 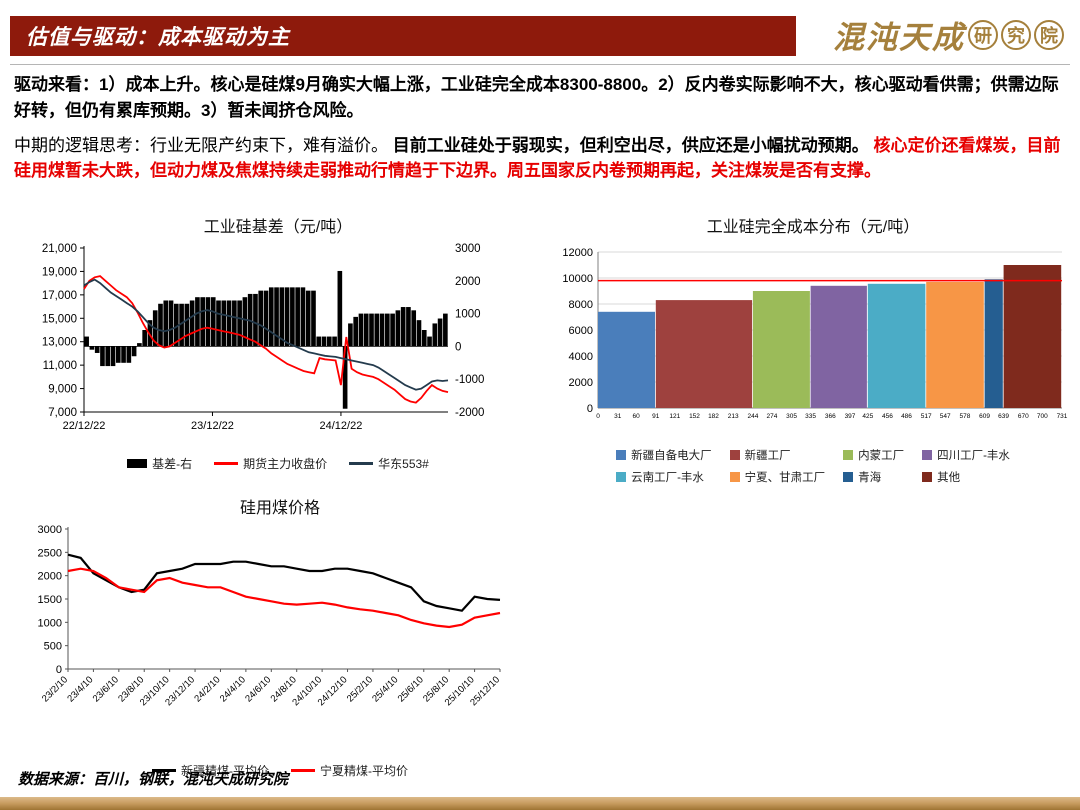 What do you see at coordinates (973, 456) in the screenshot?
I see `legend-label: 四川工厂-丰水` at bounding box center [973, 456].